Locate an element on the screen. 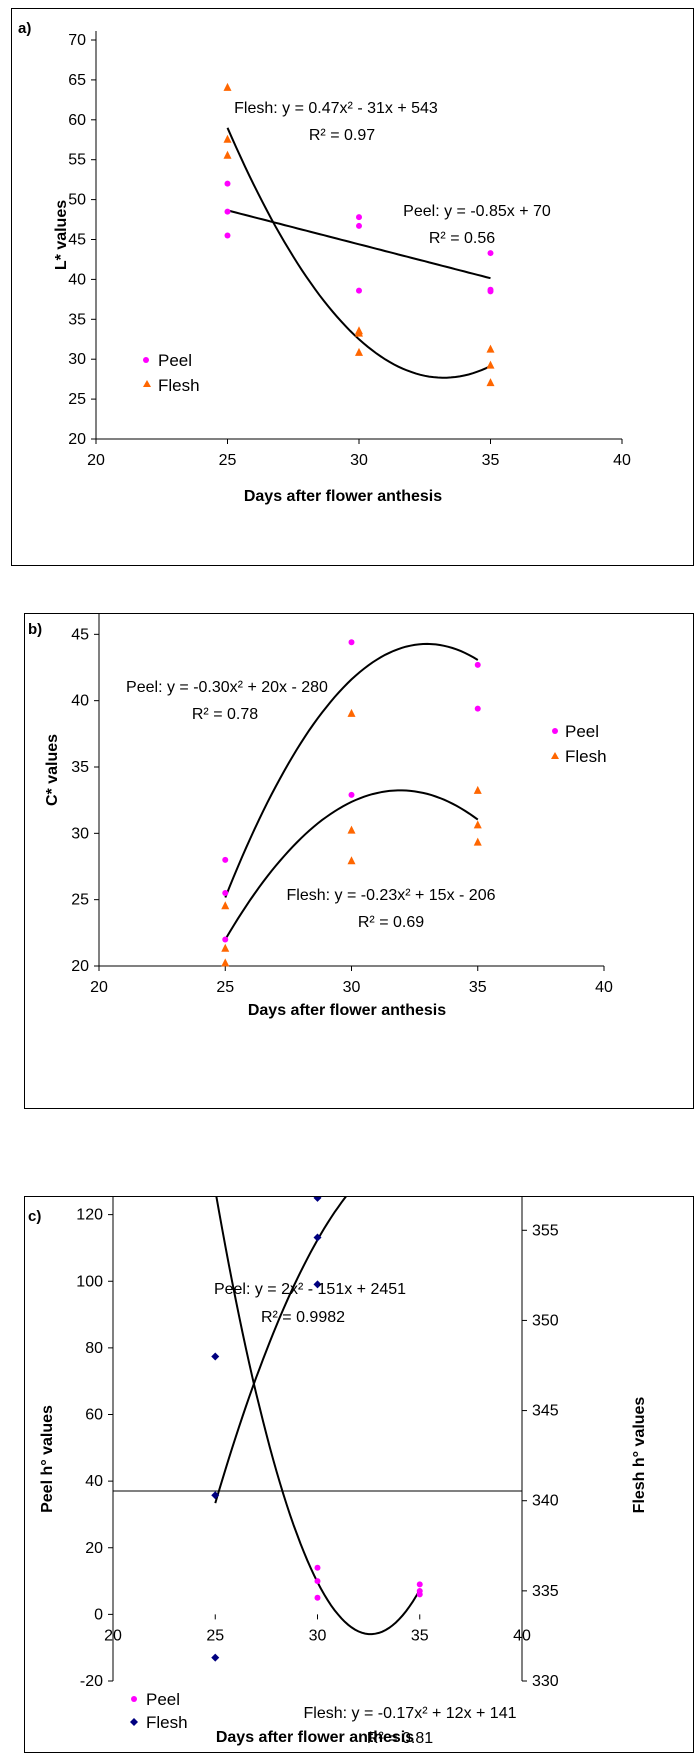  y-right-tick-label: 335 is located at coordinates (545, 1591).